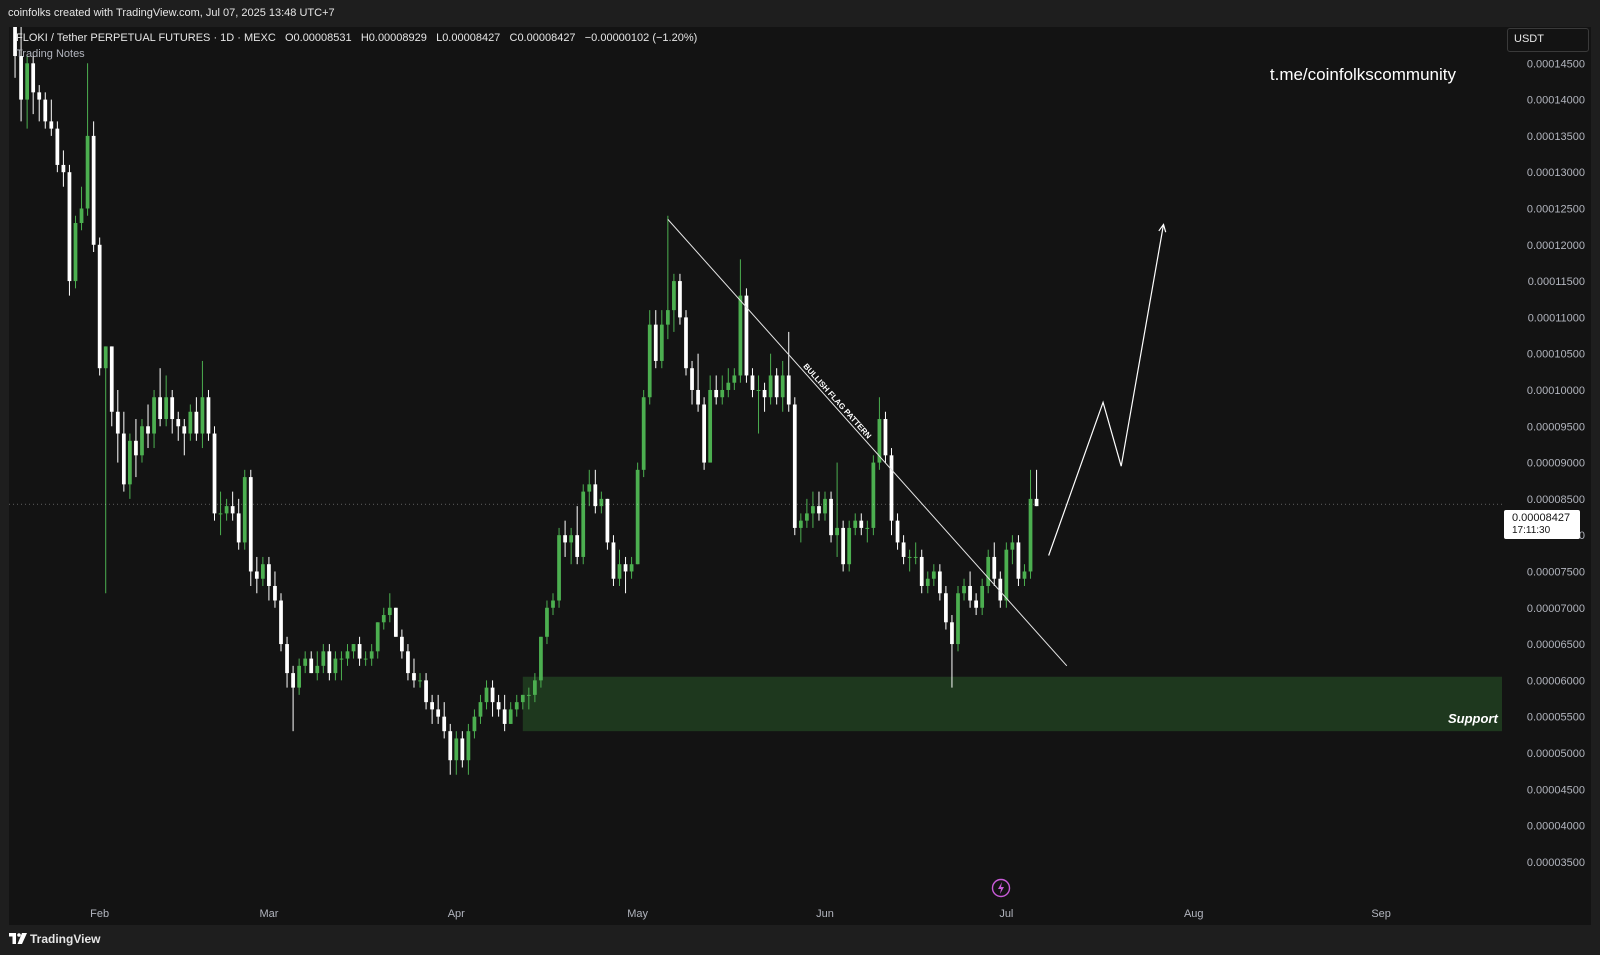  Describe the element at coordinates (50, 54) in the screenshot. I see `indicator-label: Trading Notes` at that location.